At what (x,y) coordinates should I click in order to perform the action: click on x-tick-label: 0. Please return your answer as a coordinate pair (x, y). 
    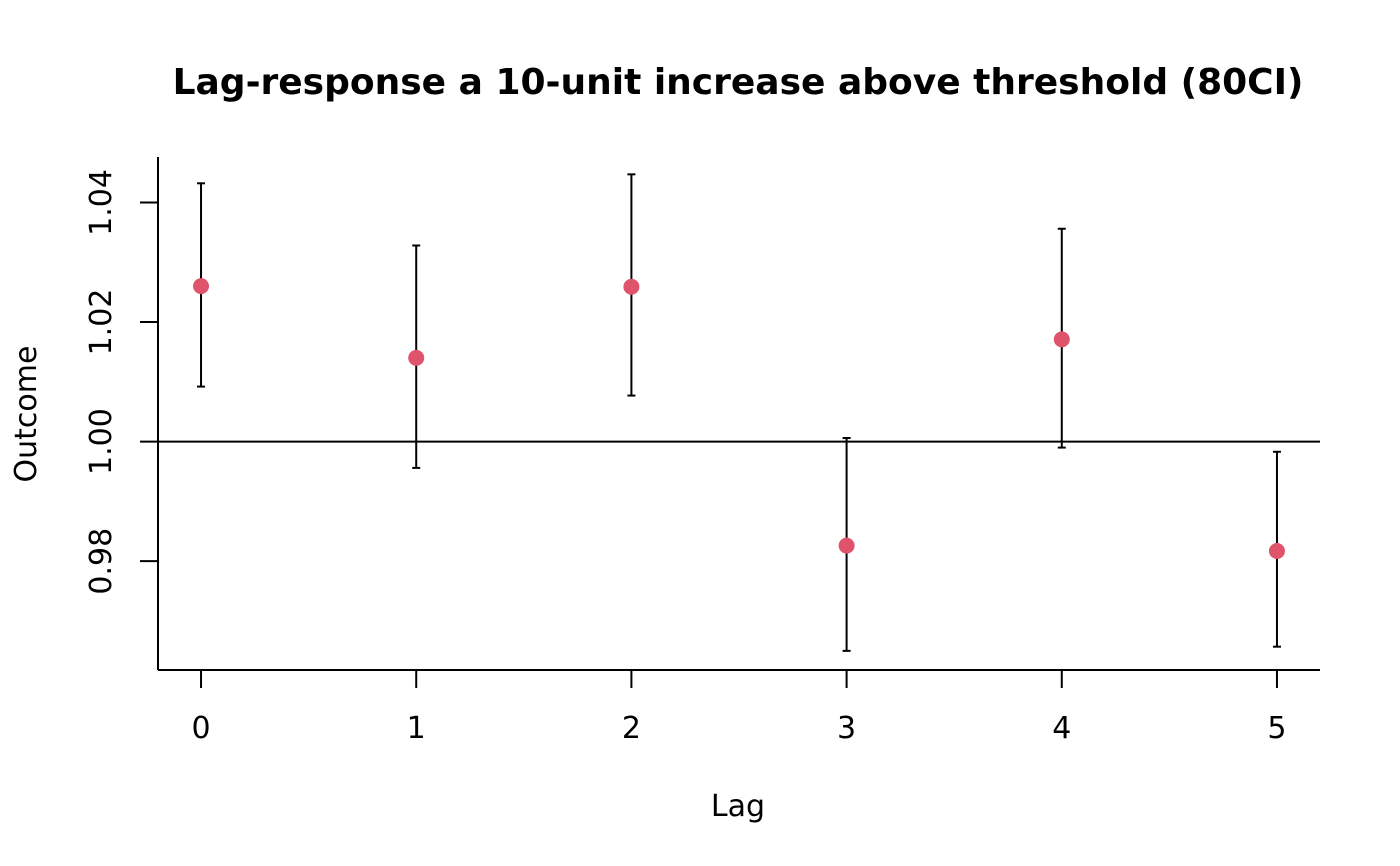
    Looking at the image, I should click on (200, 728).